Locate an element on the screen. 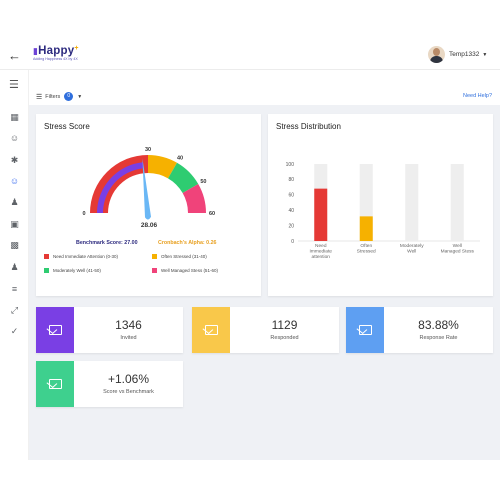 The height and width of the screenshot is (500, 500). expand-icon: ⤢ is located at coordinates (14, 310).